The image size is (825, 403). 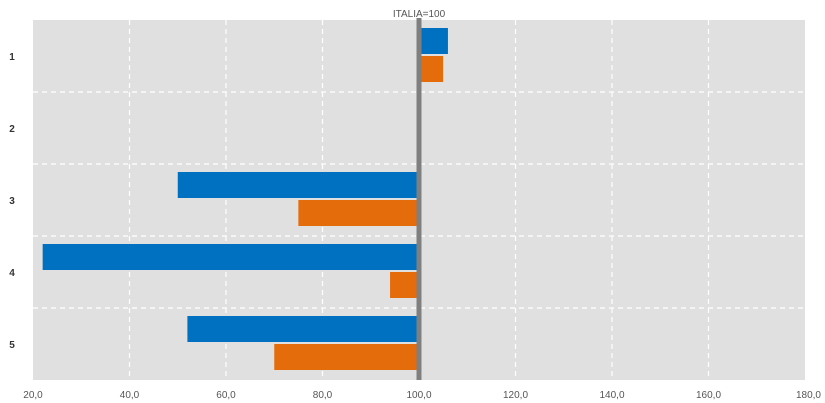 I want to click on reference-line-group: ITALIA=100, so click(x=419, y=194).